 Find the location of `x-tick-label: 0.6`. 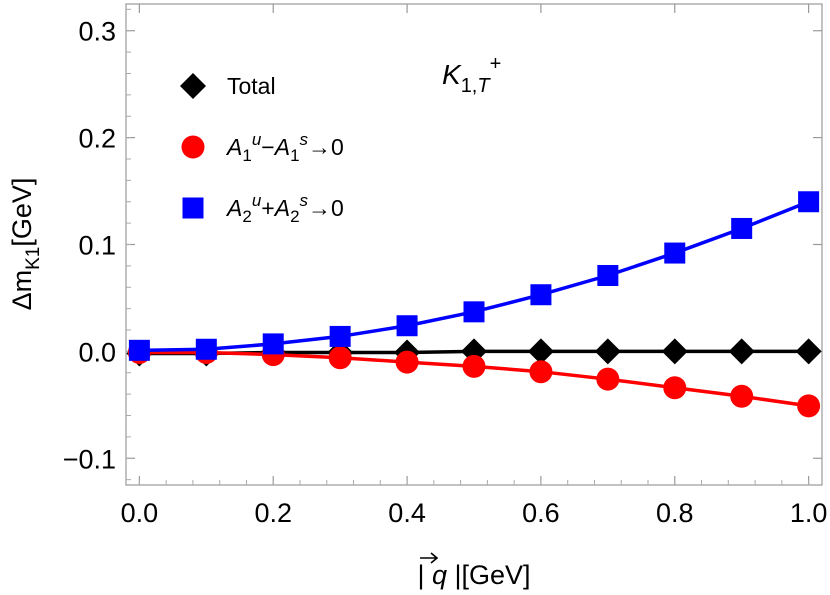

x-tick-label: 0.6 is located at coordinates (541, 513).